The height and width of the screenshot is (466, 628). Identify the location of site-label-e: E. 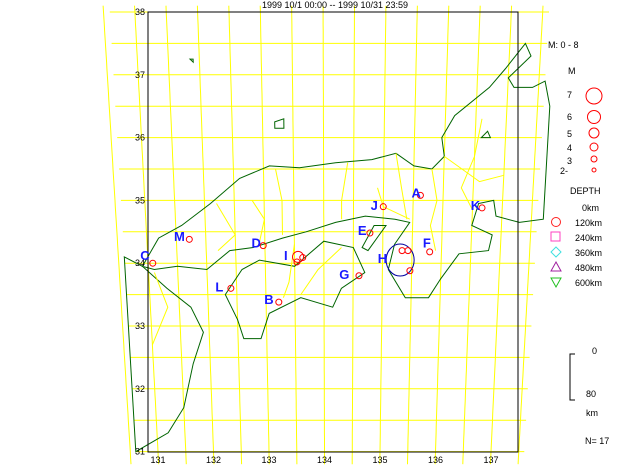
(362, 230).